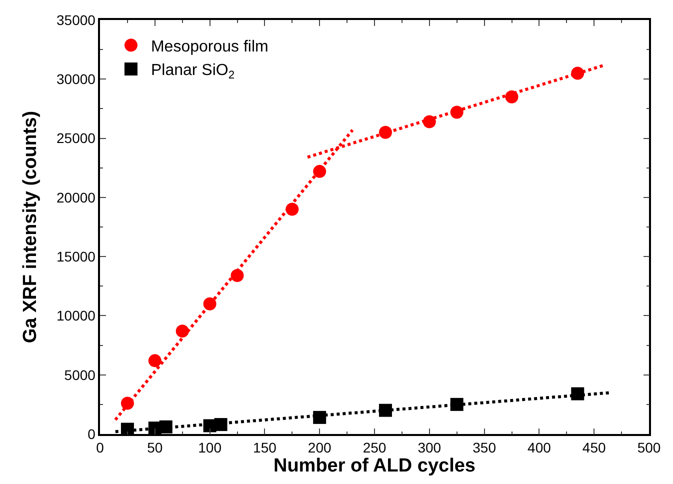  What do you see at coordinates (320, 448) in the screenshot?
I see `x-tick-label: 200` at bounding box center [320, 448].